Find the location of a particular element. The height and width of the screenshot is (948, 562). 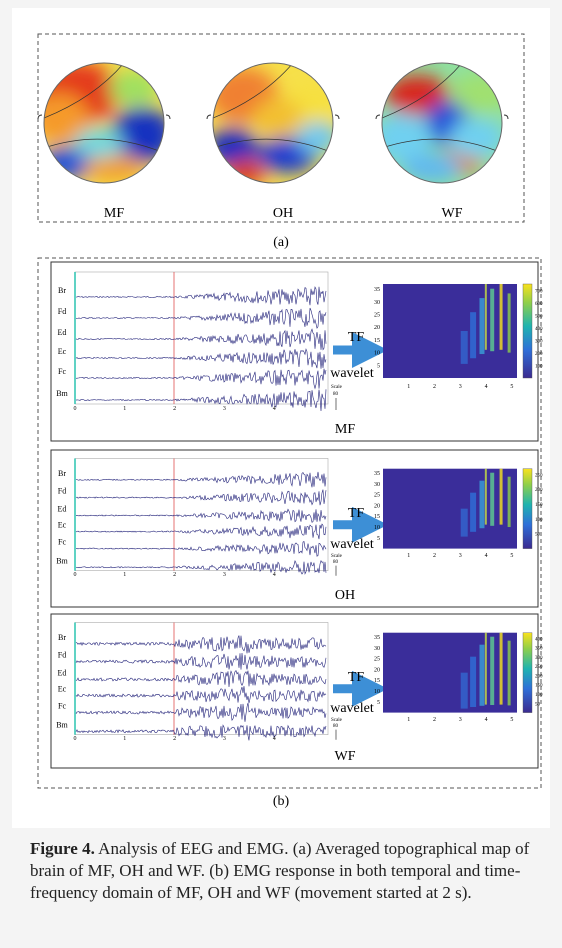

tf-y-tick-label: 35 is located at coordinates (377, 638).